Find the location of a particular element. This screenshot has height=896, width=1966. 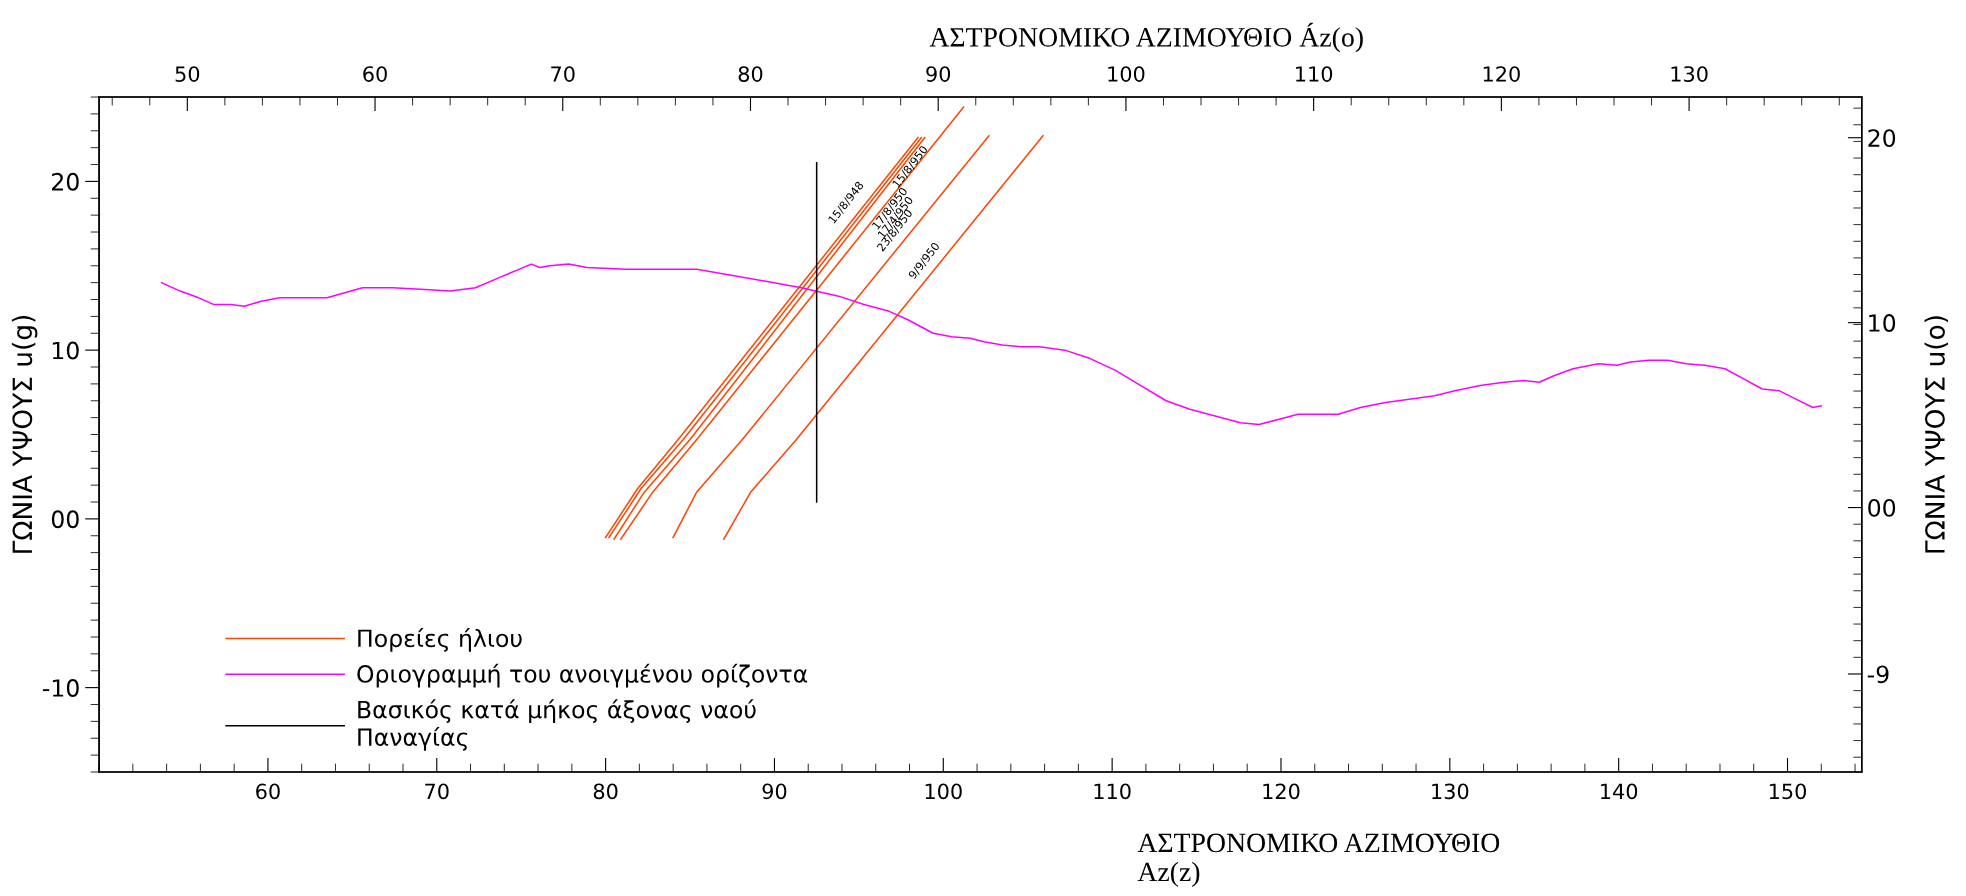

x-tick-label: 100 is located at coordinates (943, 791).